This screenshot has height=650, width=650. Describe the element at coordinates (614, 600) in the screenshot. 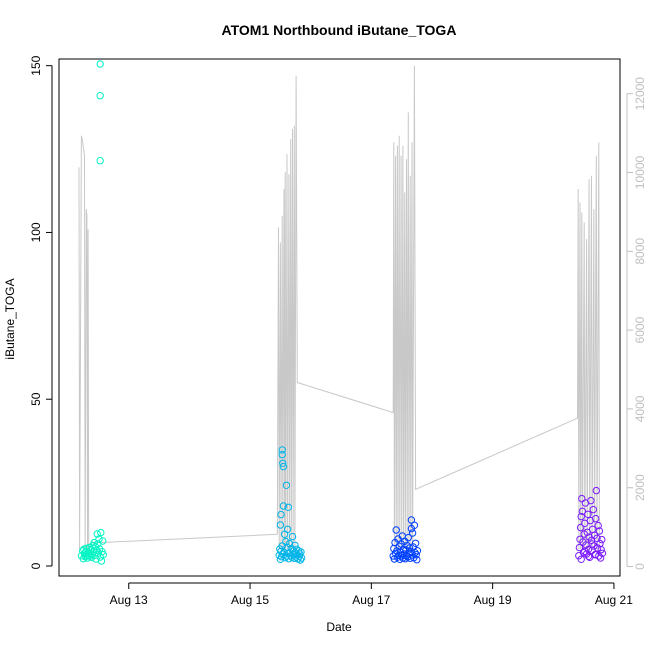

I see `x-tick-label: Aug 21` at that location.